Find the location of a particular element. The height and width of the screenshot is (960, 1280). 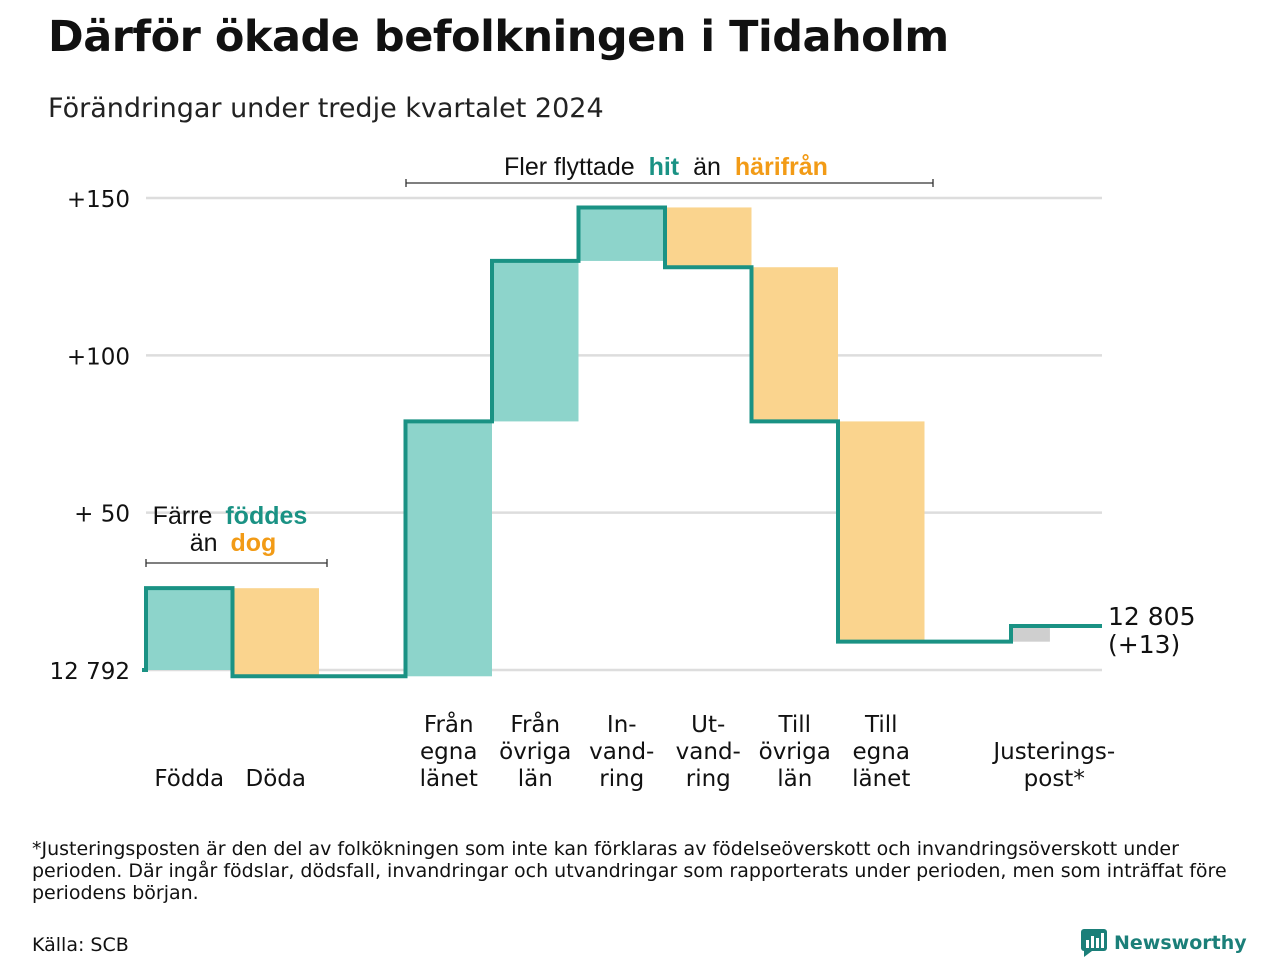

category-label: post* is located at coordinates (1054, 779).